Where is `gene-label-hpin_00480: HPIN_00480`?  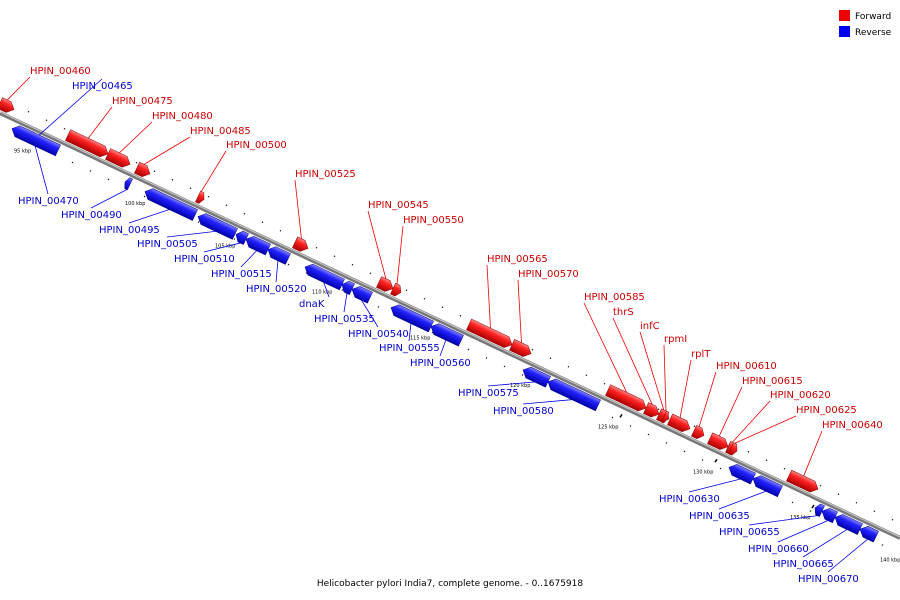 gene-label-hpin_00480: HPIN_00480 is located at coordinates (182, 116).